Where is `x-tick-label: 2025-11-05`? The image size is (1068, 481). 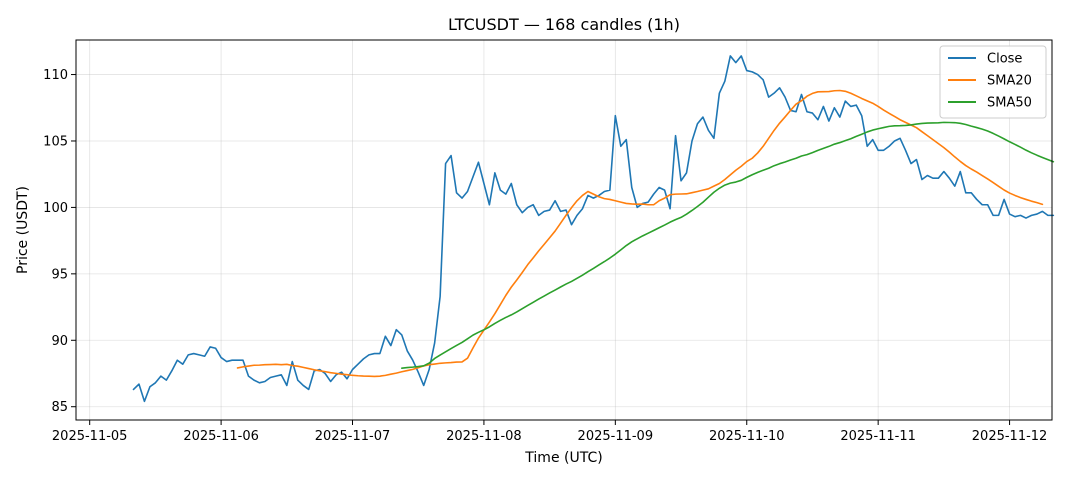 x-tick-label: 2025-11-05 is located at coordinates (90, 436).